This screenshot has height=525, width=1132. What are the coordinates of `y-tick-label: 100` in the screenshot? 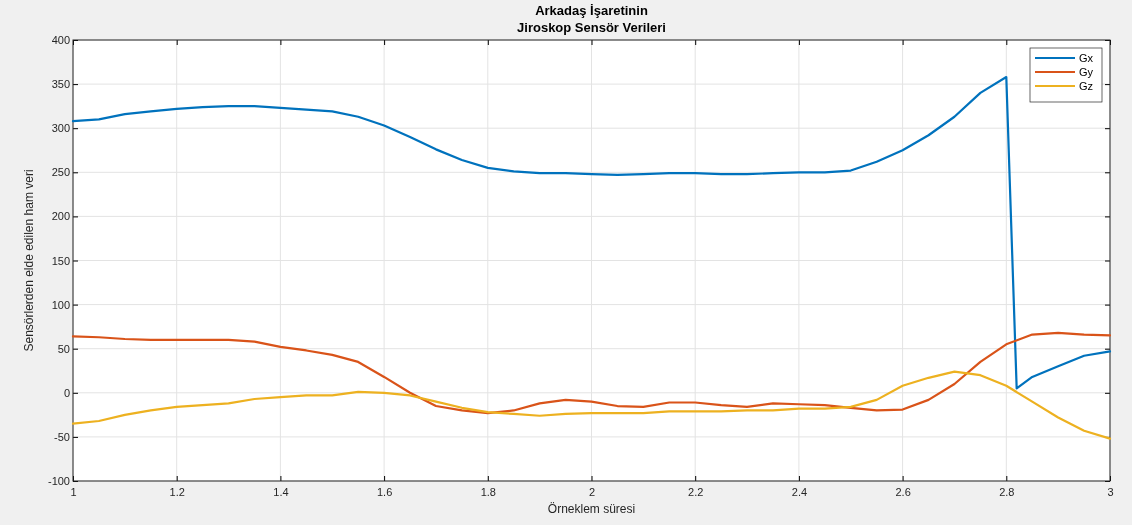 It's located at (60, 304).